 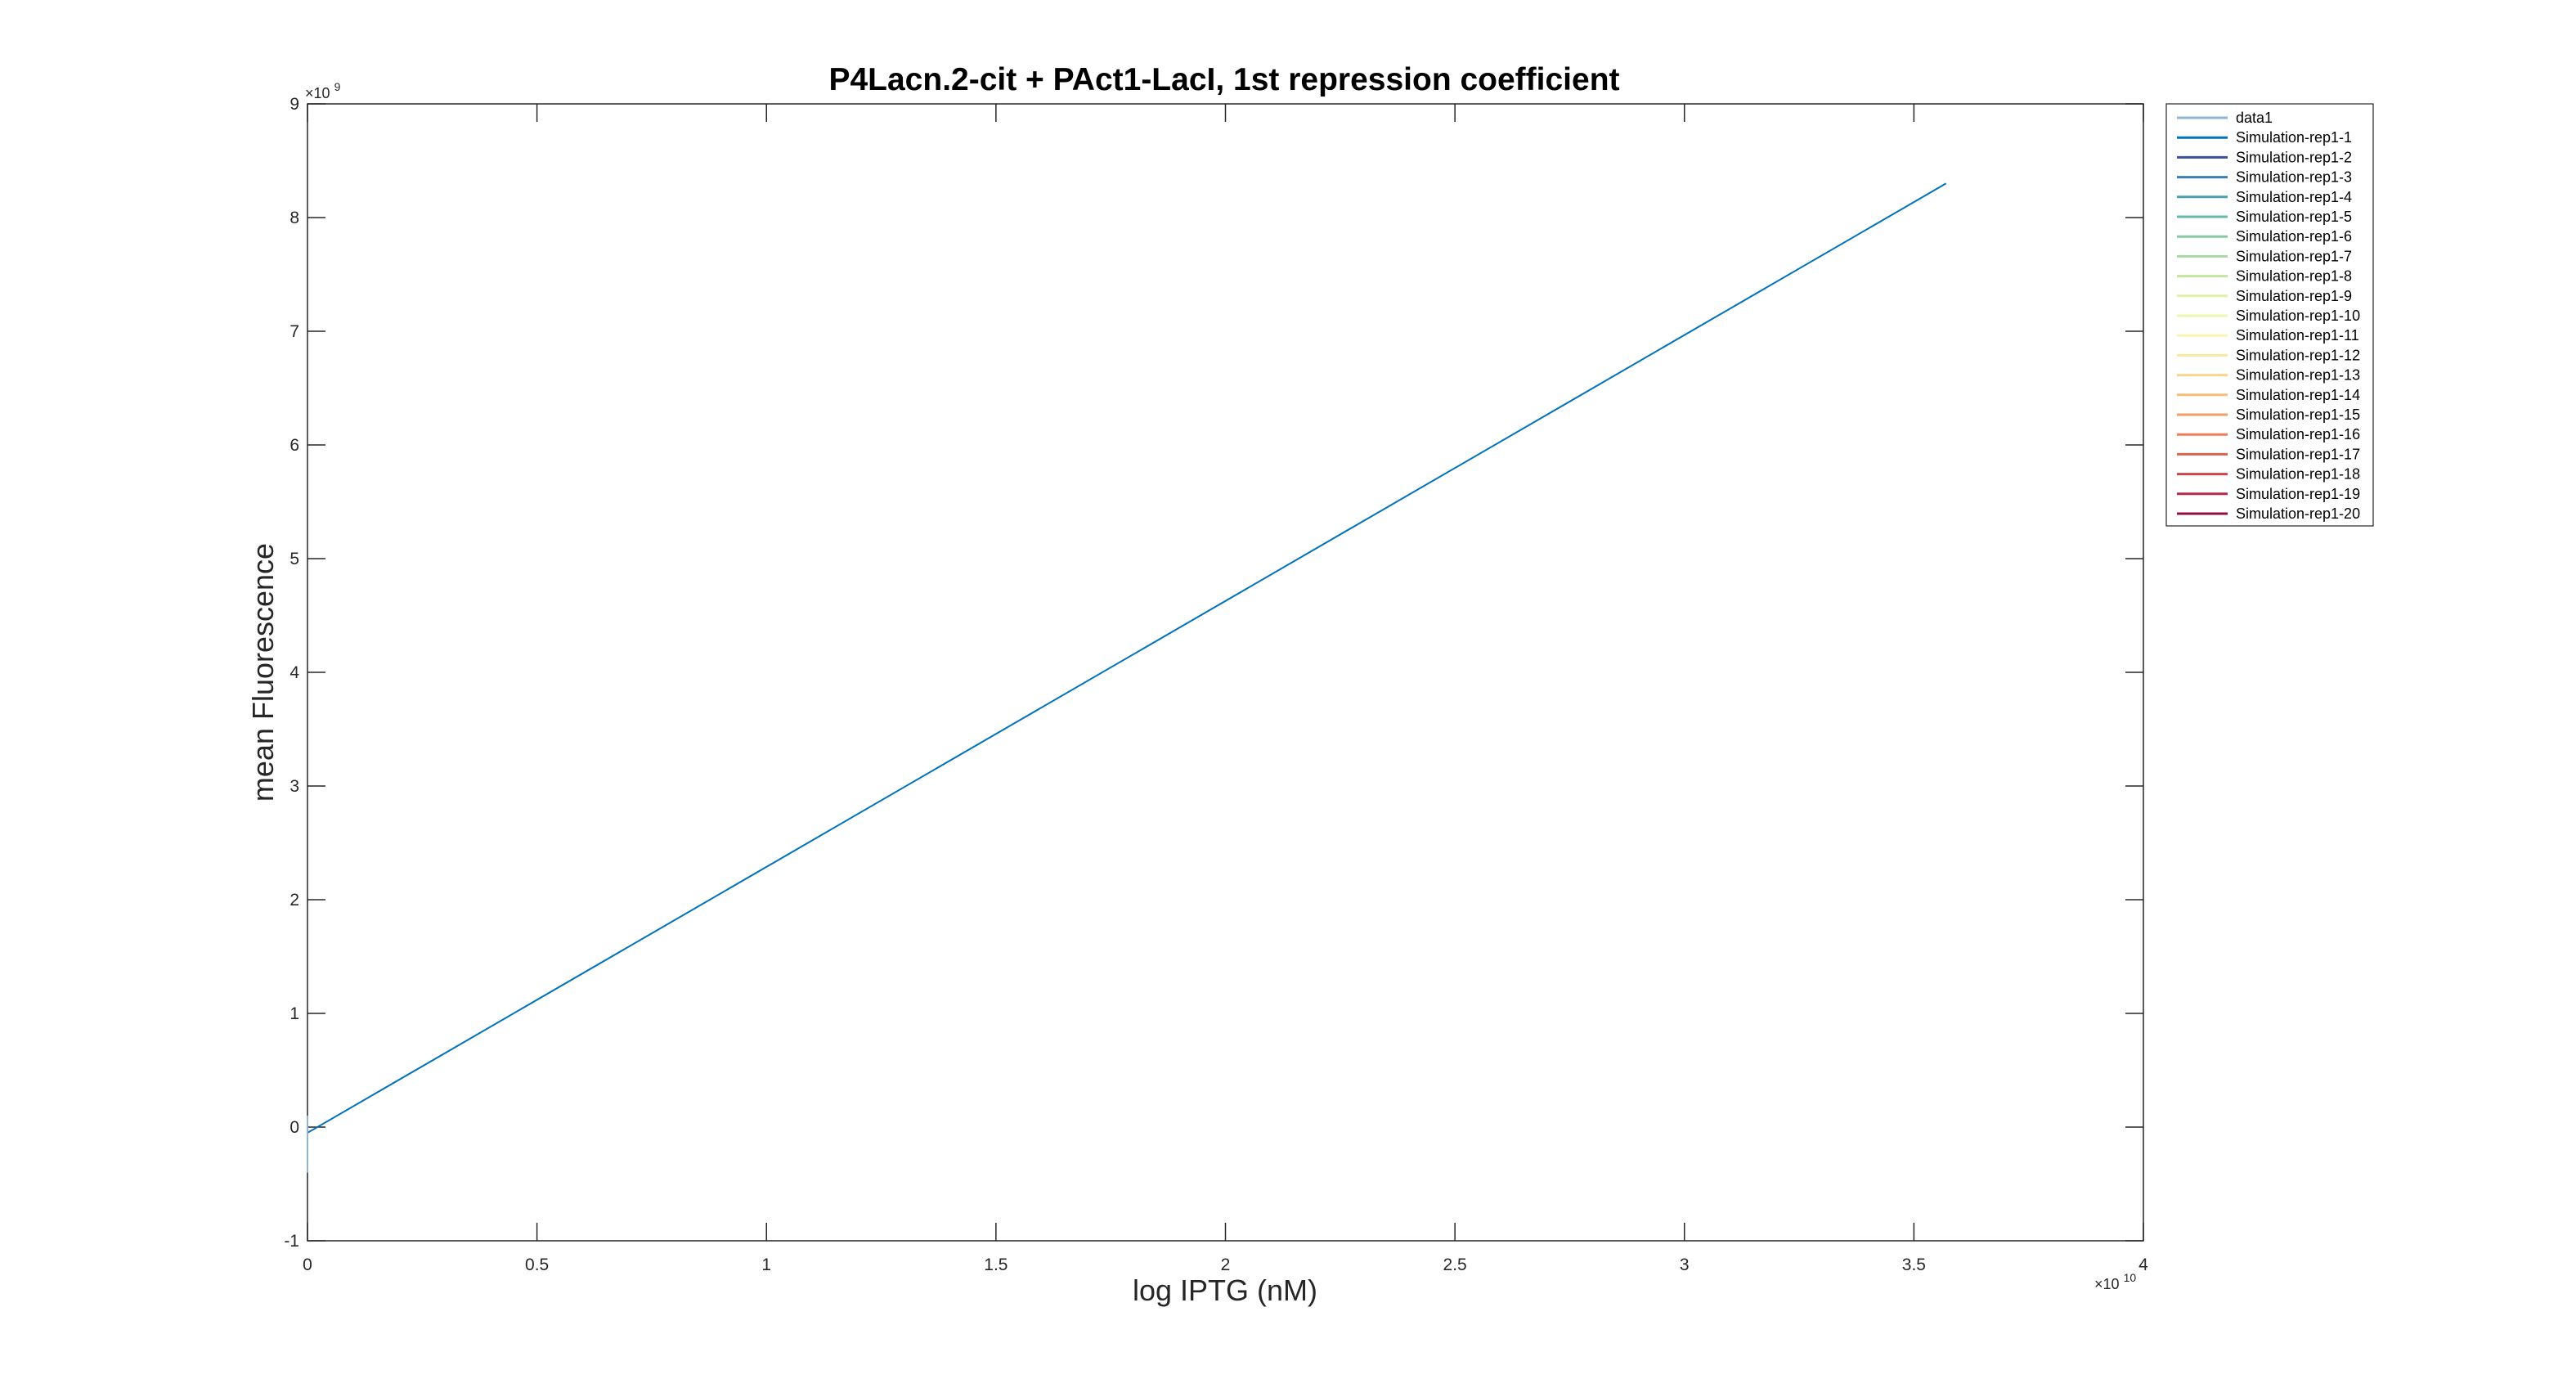 I want to click on x-tick-label: 2.5, so click(x=1455, y=1265).